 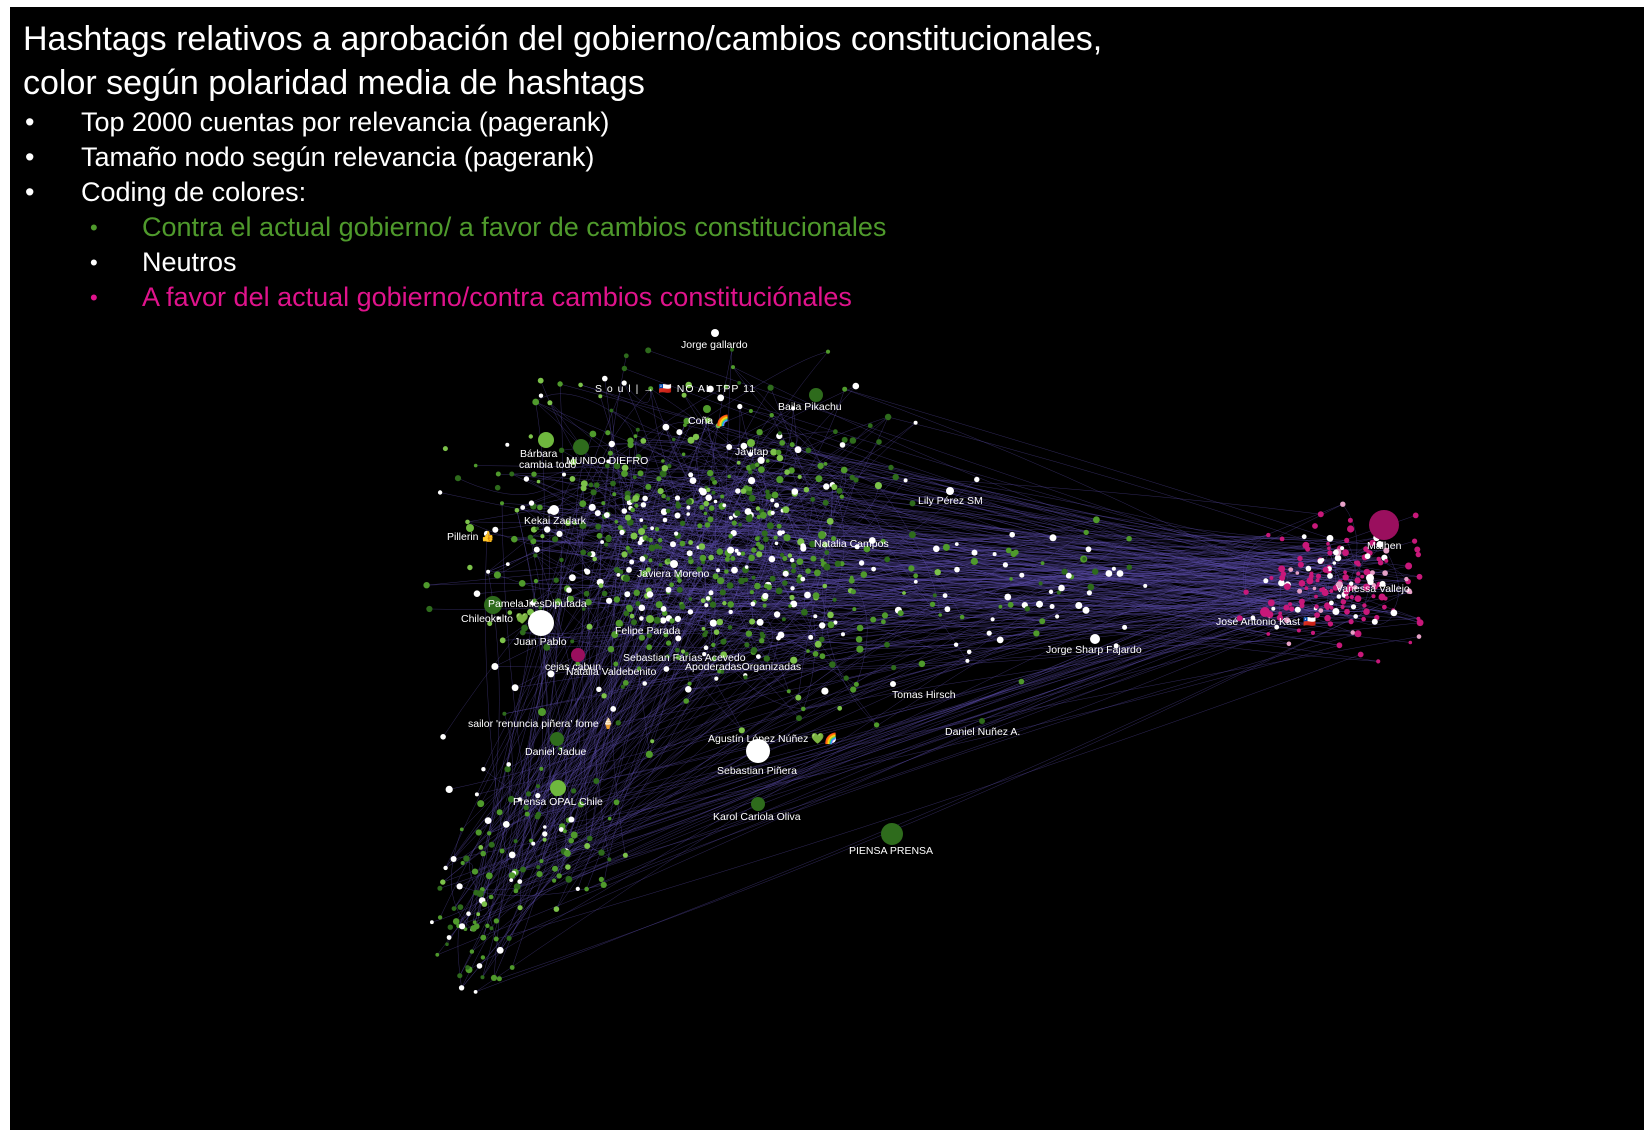 What do you see at coordinates (950, 491) in the screenshot?
I see `node-lily-perez` at bounding box center [950, 491].